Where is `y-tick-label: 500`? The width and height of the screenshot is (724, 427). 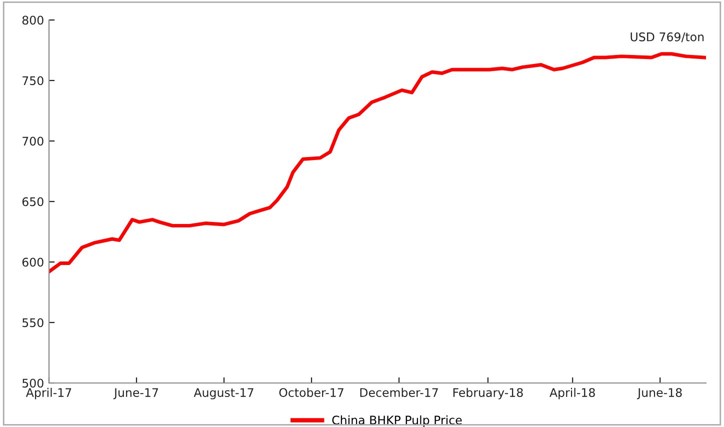
y-tick-label: 500 is located at coordinates (33, 383).